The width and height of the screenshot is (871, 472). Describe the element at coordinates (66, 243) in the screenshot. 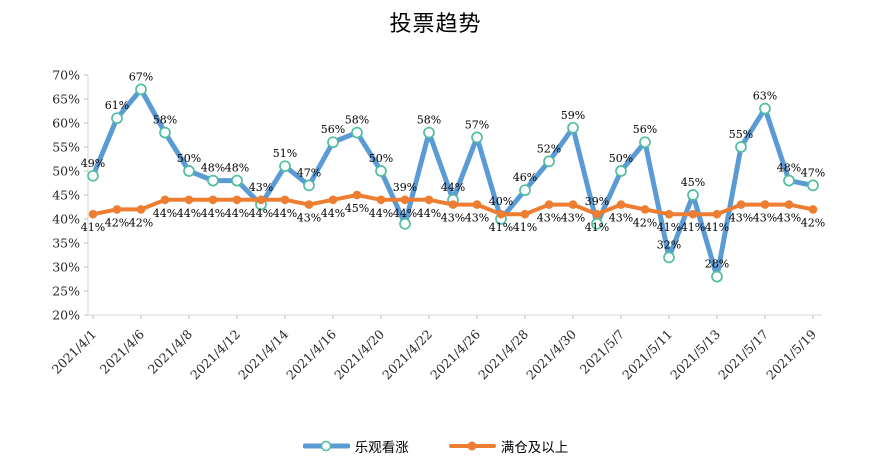

I see `y-tick-label: 35%` at that location.